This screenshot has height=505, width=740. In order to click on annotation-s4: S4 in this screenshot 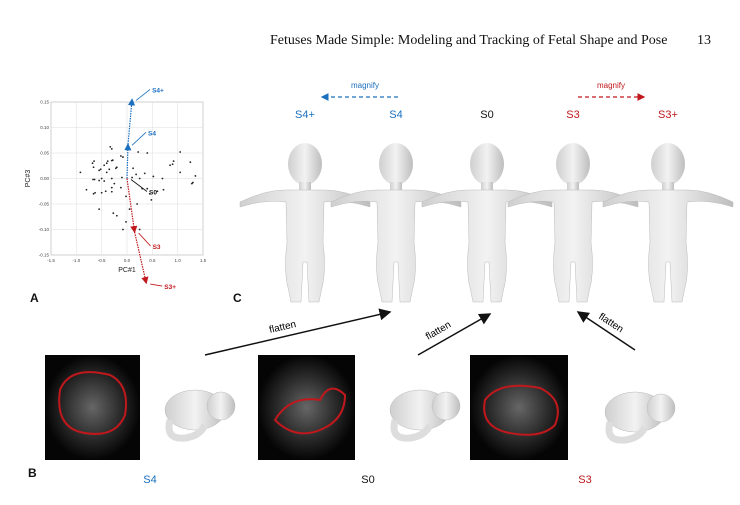, I will do `click(152, 133)`.